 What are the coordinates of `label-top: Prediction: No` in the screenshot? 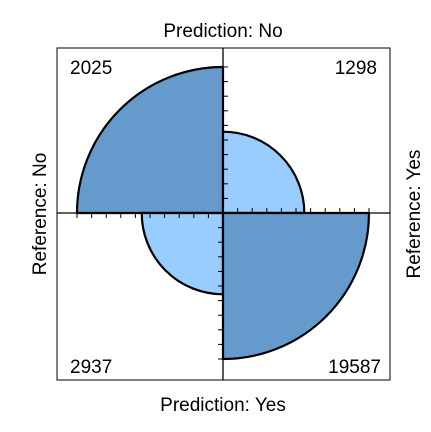 It's located at (222, 31).